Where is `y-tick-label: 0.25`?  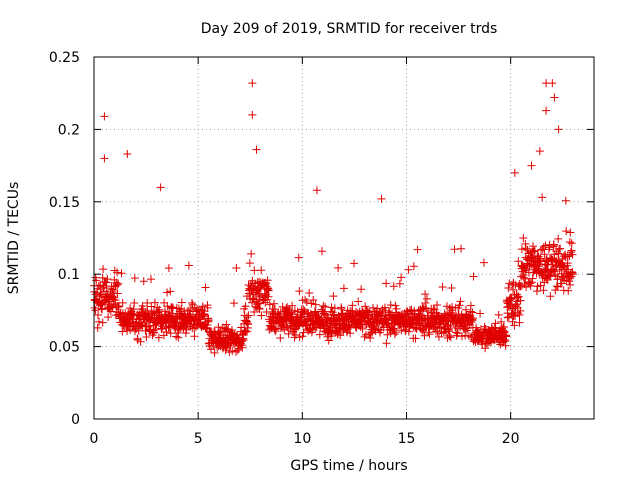
y-tick-label: 0.25 is located at coordinates (64, 58).